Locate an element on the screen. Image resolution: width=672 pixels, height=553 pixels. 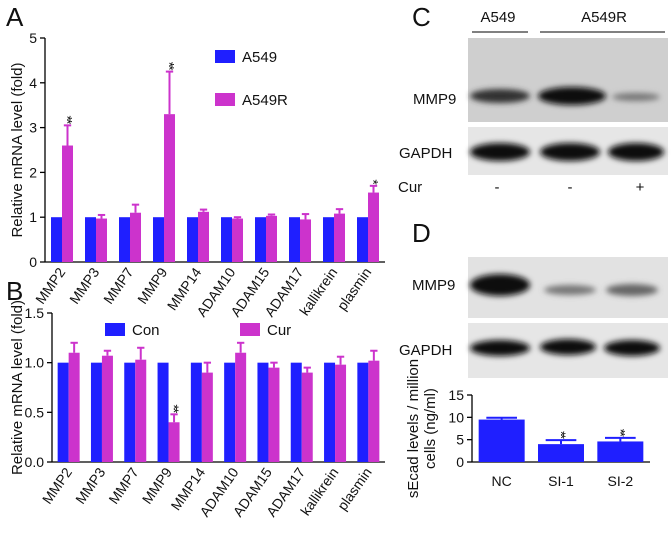
y-axis-label: cells (ng/ml) is located at coordinates (430, 428).